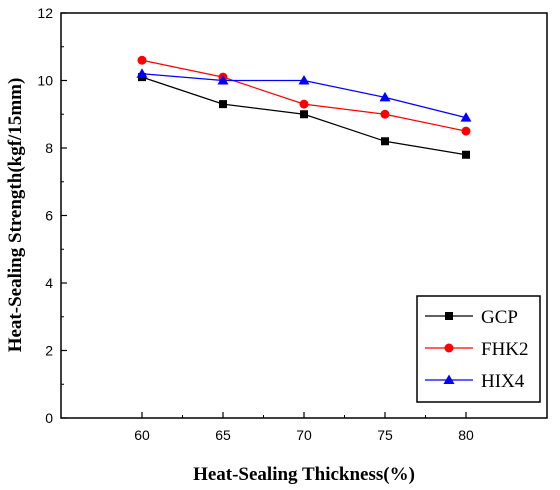  Describe the element at coordinates (449, 379) in the screenshot. I see `legend-marker-hix4` at that location.